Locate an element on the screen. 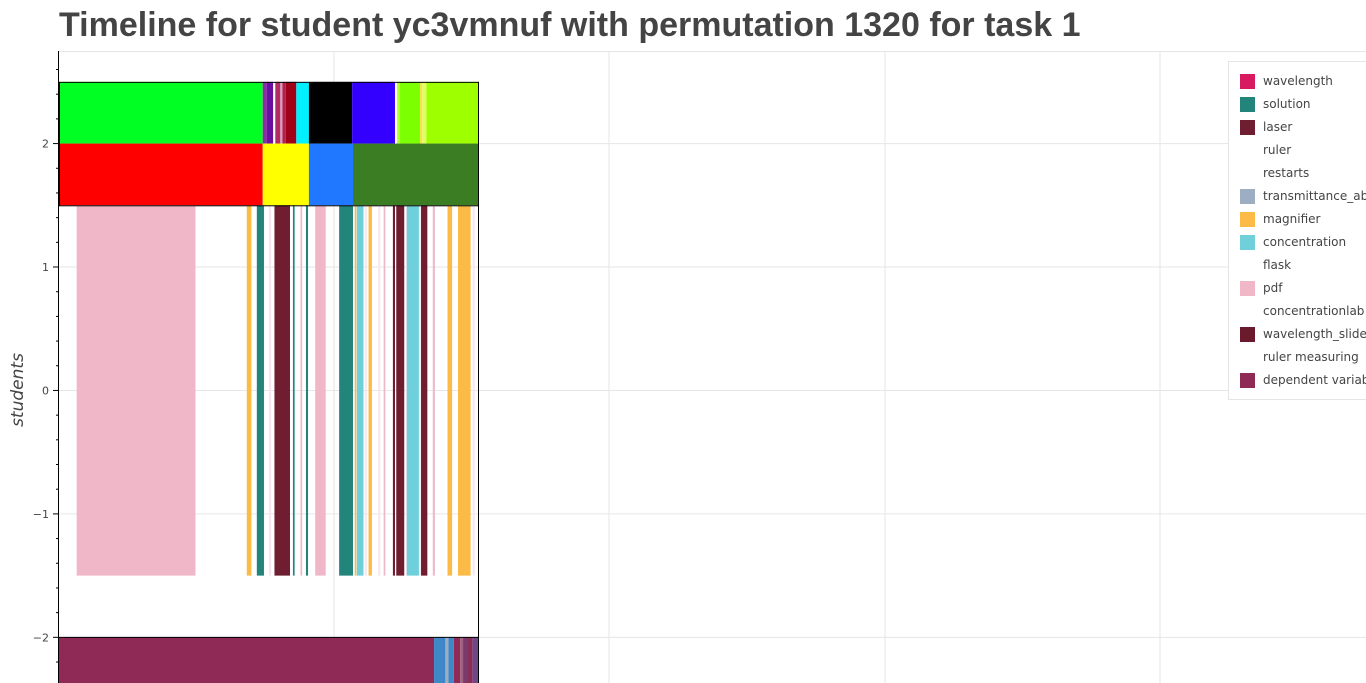  y-axis-label: students is located at coordinates (18, 390).